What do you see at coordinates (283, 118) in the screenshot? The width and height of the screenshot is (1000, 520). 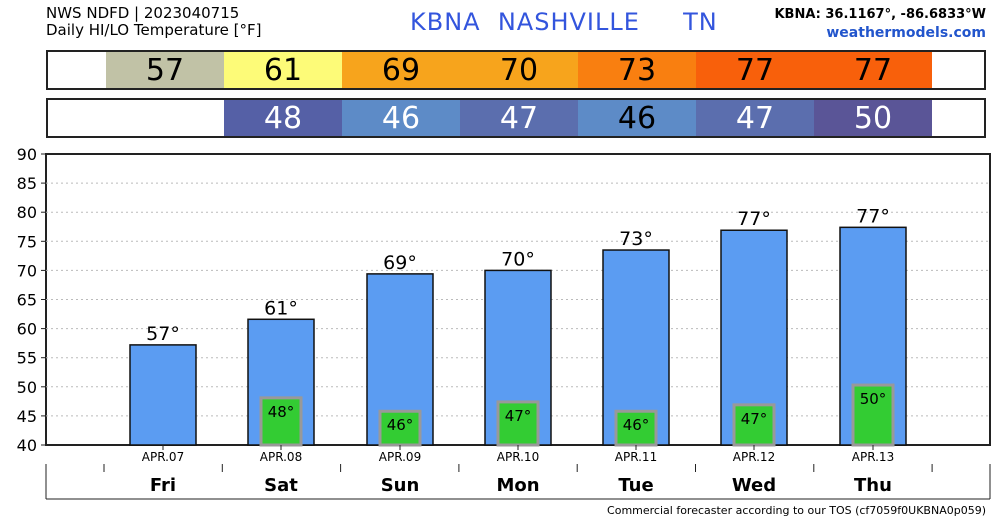 I see `low-temp-cell: 48` at bounding box center [283, 118].